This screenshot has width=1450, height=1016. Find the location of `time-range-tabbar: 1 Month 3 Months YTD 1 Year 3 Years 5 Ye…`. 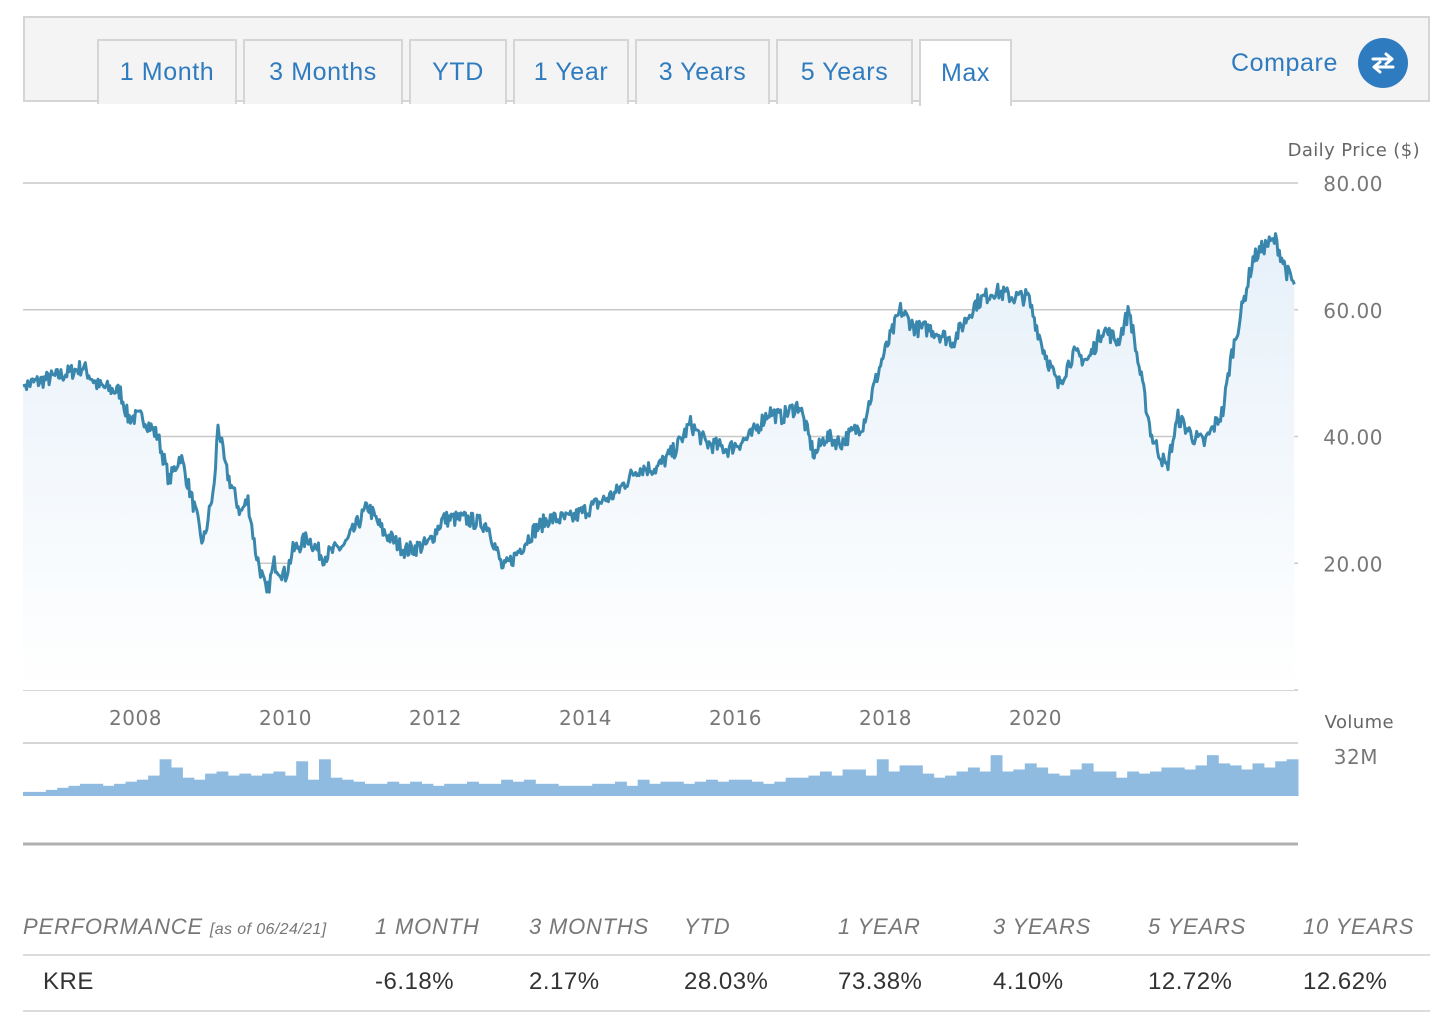

time-range-tabbar: 1 Month 3 Months YTD 1 Year 3 Years 5 Ye… is located at coordinates (726, 61).